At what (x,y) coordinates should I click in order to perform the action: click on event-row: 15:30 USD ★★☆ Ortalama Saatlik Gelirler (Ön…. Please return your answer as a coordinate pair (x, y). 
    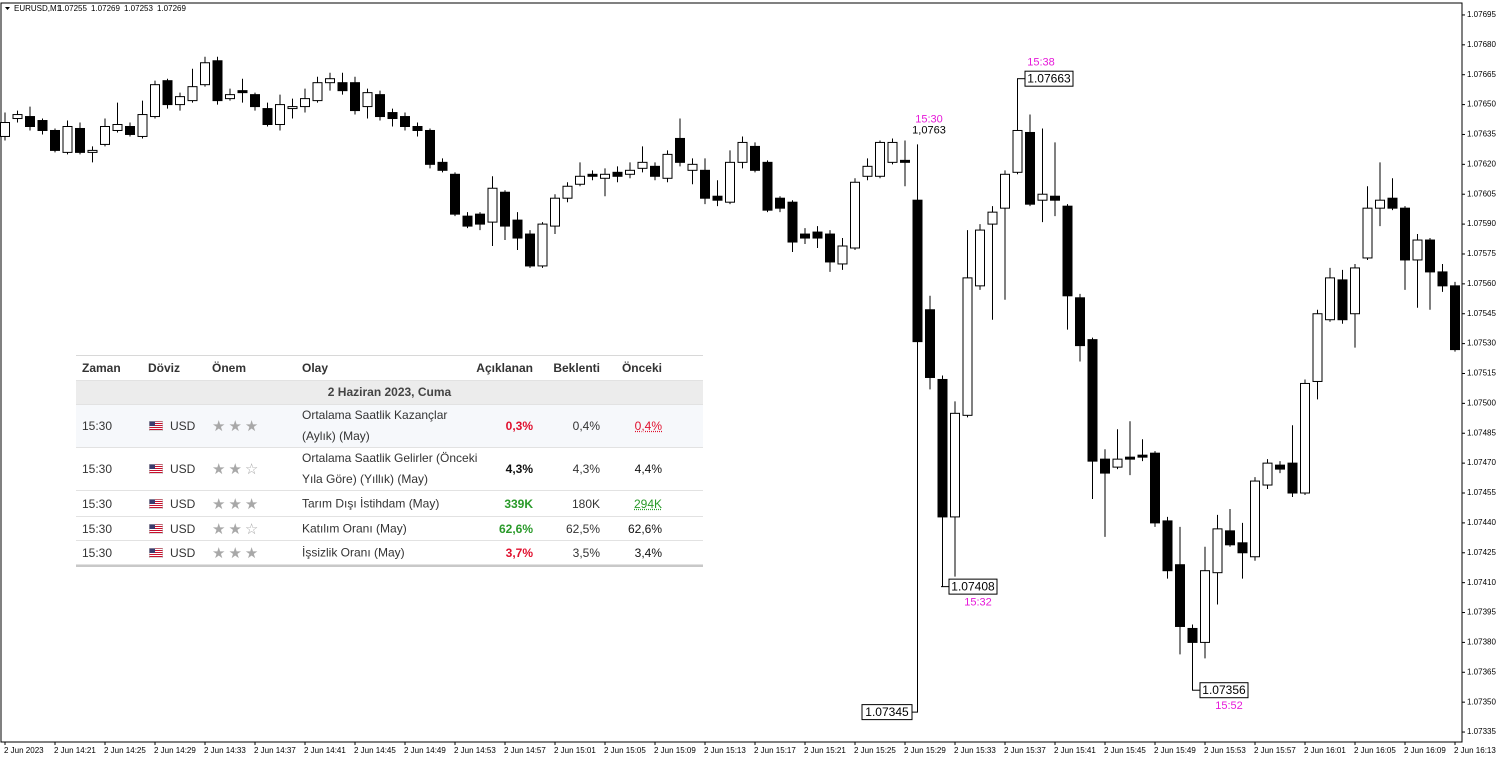
    Looking at the image, I should click on (389, 469).